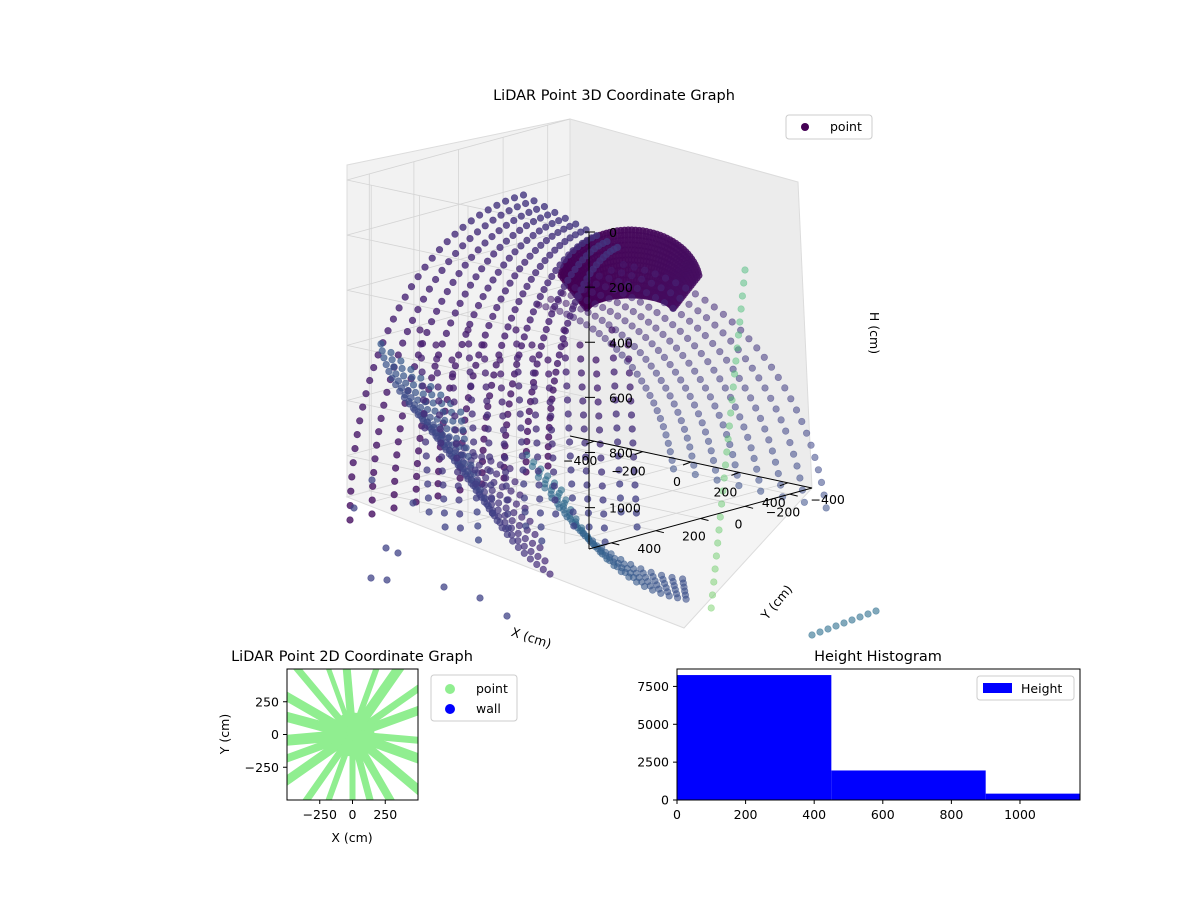 The image size is (1200, 900). Describe the element at coordinates (615, 544) in the screenshot. I see `y-tick-3d` at that location.